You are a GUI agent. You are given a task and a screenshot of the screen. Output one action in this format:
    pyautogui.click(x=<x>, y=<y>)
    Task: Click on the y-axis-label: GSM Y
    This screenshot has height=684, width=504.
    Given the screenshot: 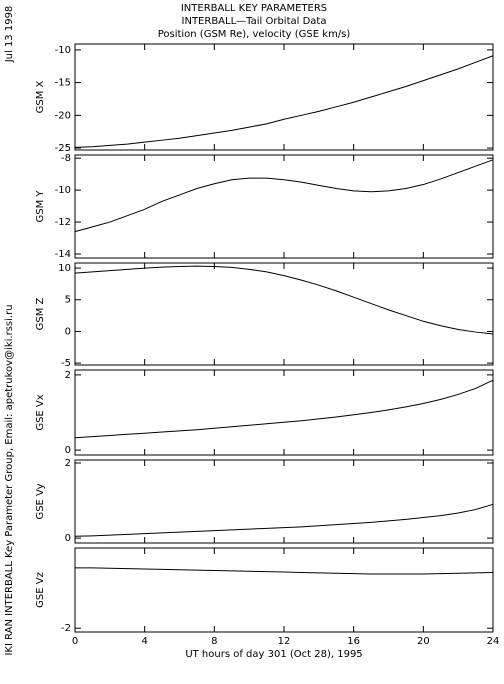 What is the action you would take?
    pyautogui.click(x=40, y=206)
    